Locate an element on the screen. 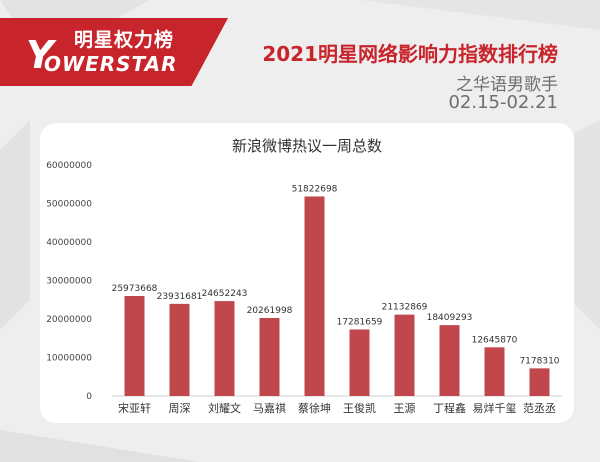 The image size is (600, 462). logo-banner is located at coordinates (114, 52).